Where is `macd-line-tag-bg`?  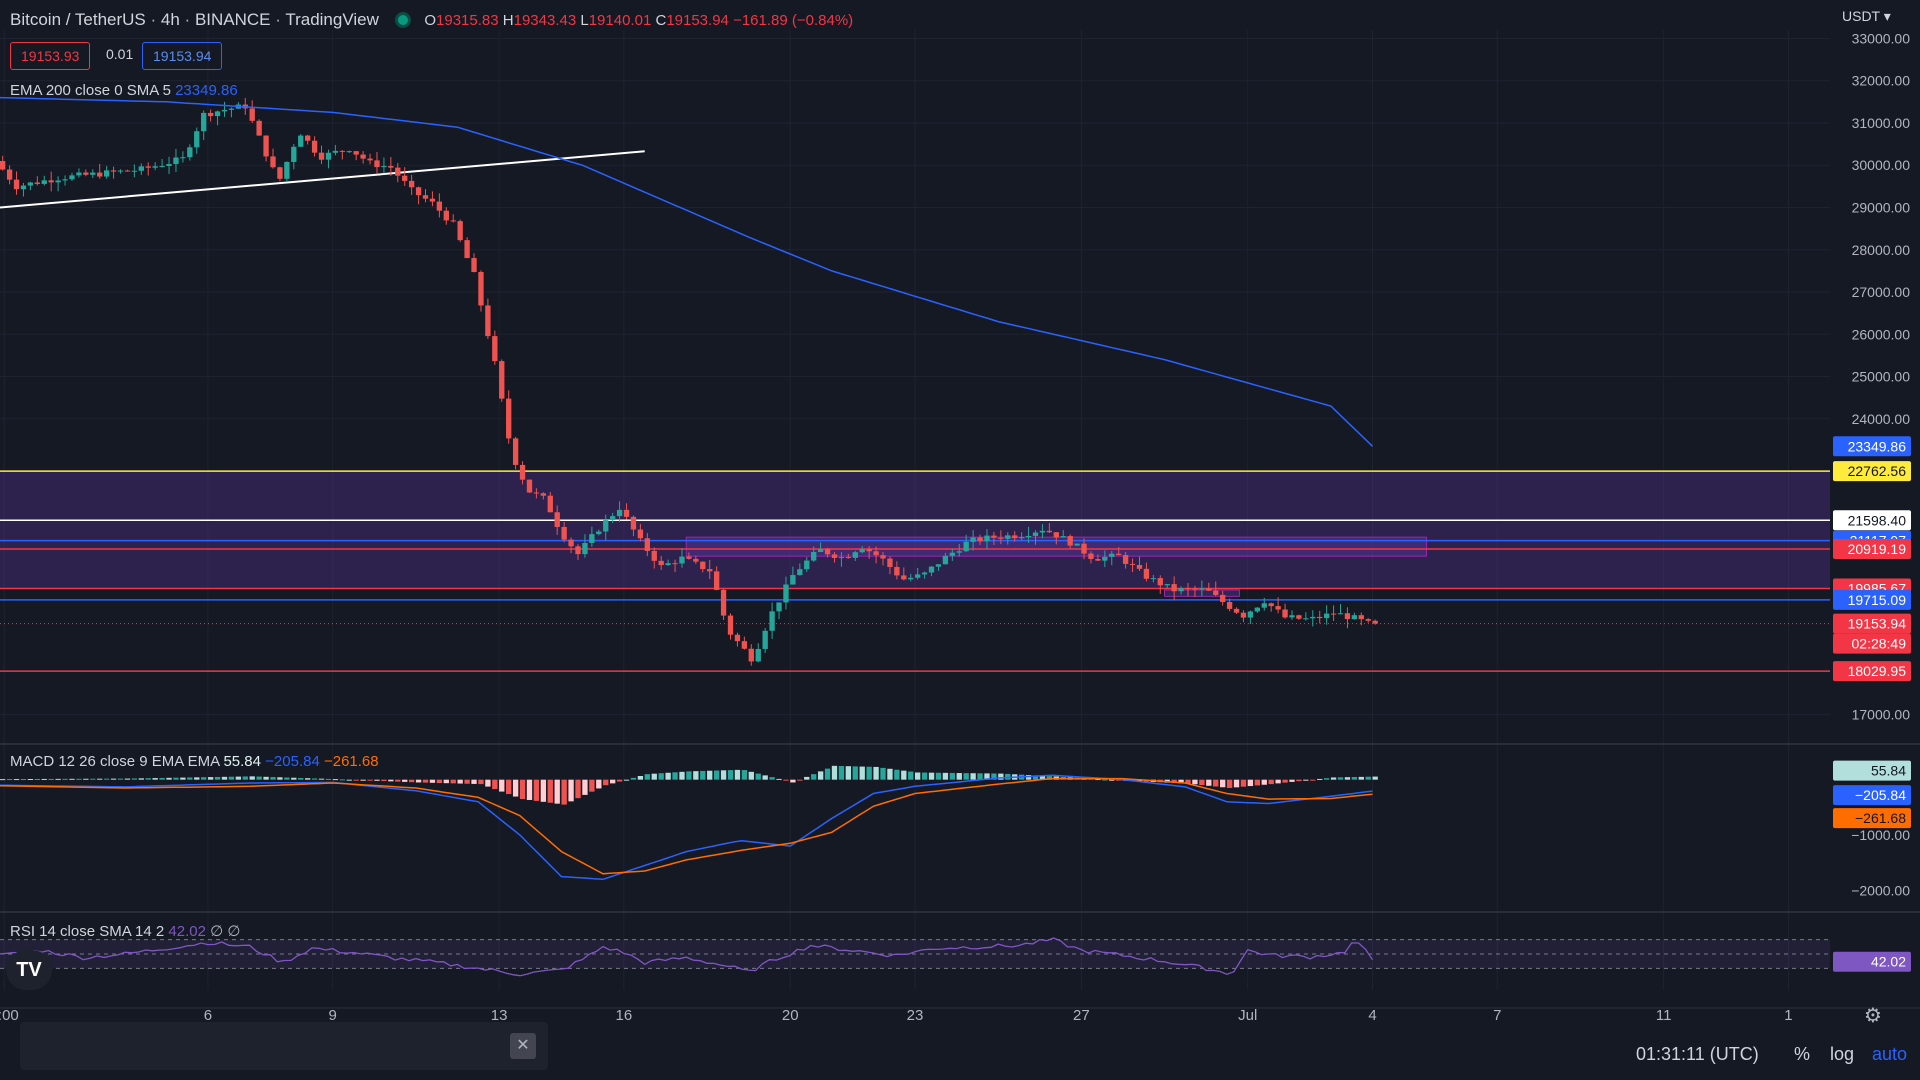 macd-line-tag-bg is located at coordinates (1872, 795).